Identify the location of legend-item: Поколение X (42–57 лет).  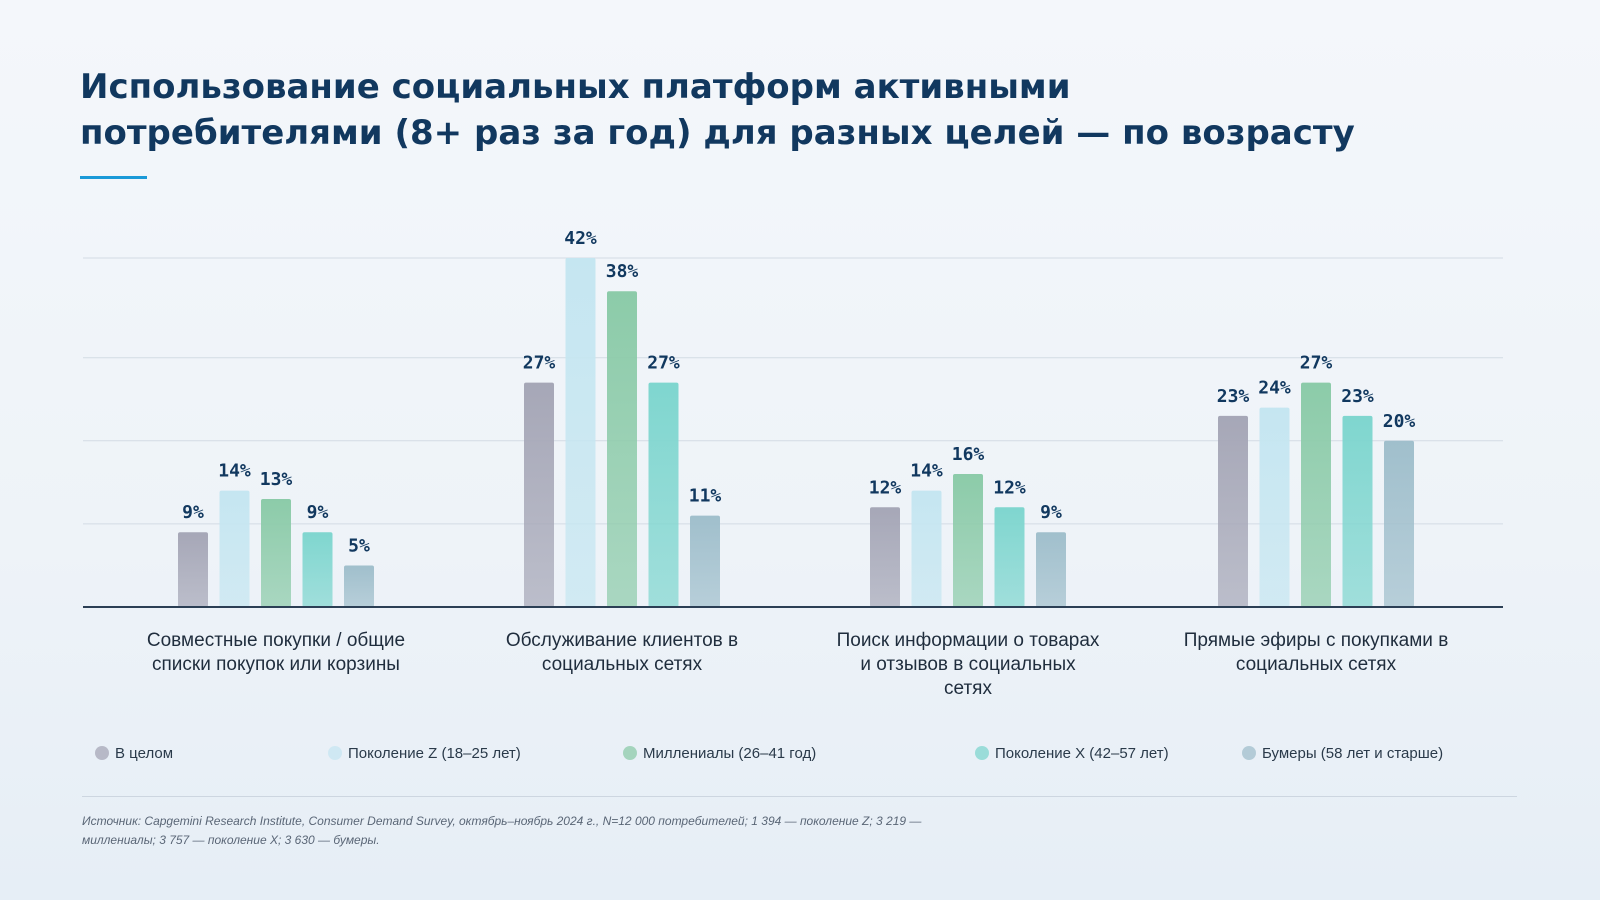
(1072, 753).